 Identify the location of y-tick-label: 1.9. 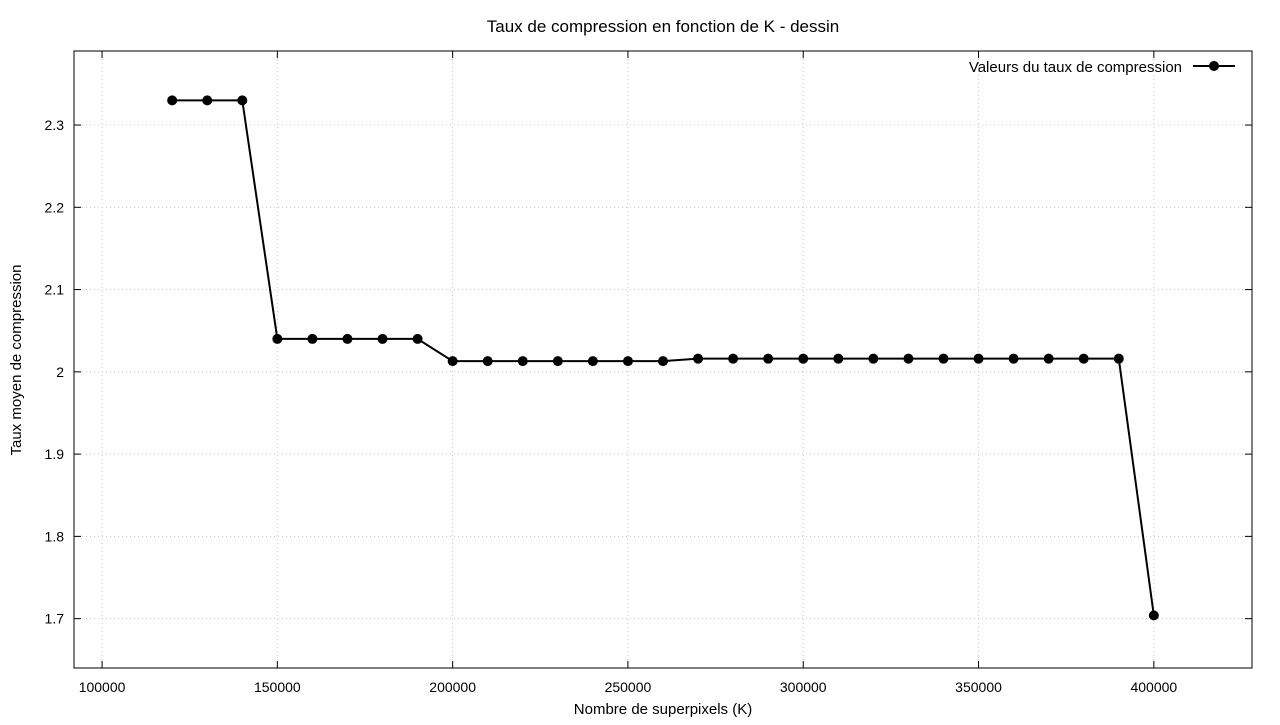
(55, 454).